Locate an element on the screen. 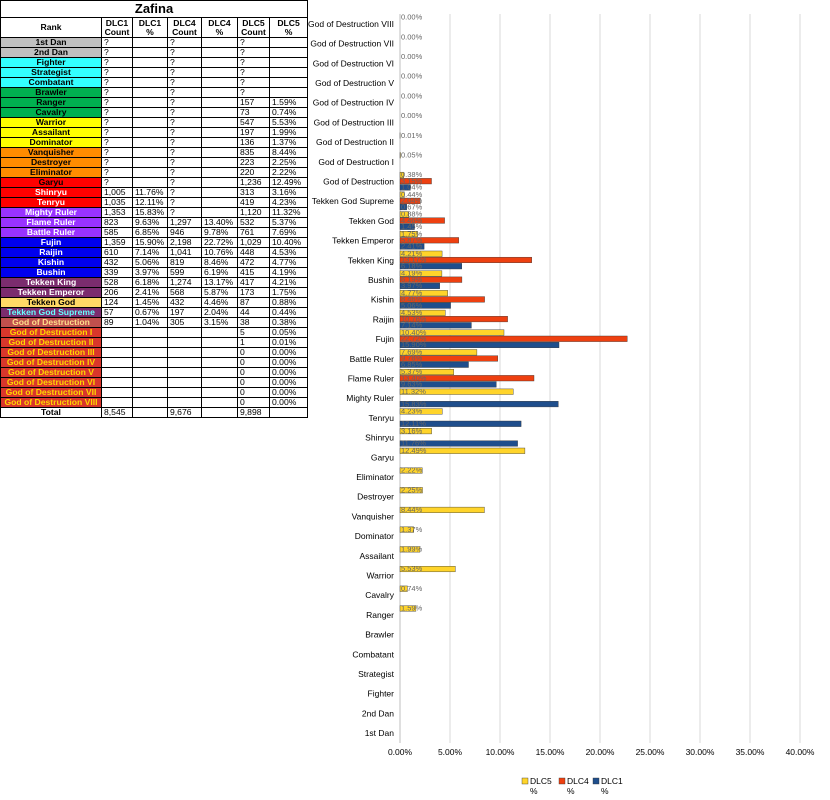 Image resolution: width=830 pixels, height=800 pixels. rank-label: Fujin is located at coordinates (51, 242).